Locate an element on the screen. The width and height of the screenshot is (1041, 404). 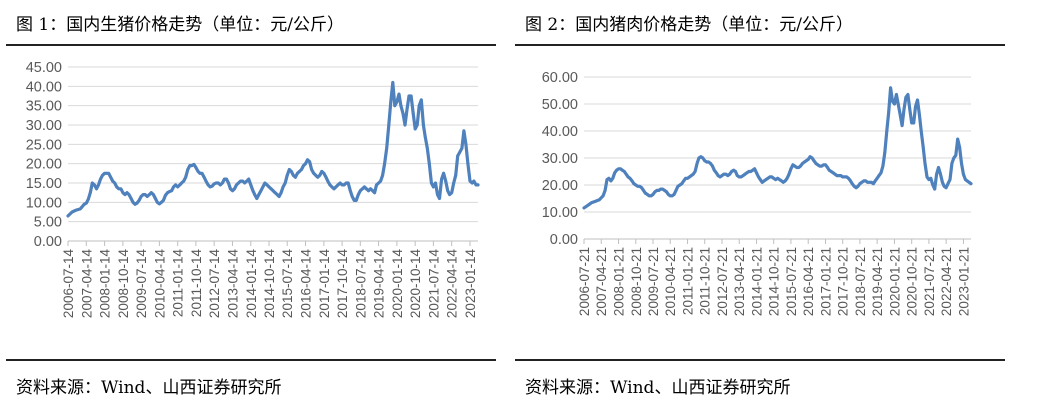
x-tick-label: 2010-04-21 is located at coordinates (670, 281).